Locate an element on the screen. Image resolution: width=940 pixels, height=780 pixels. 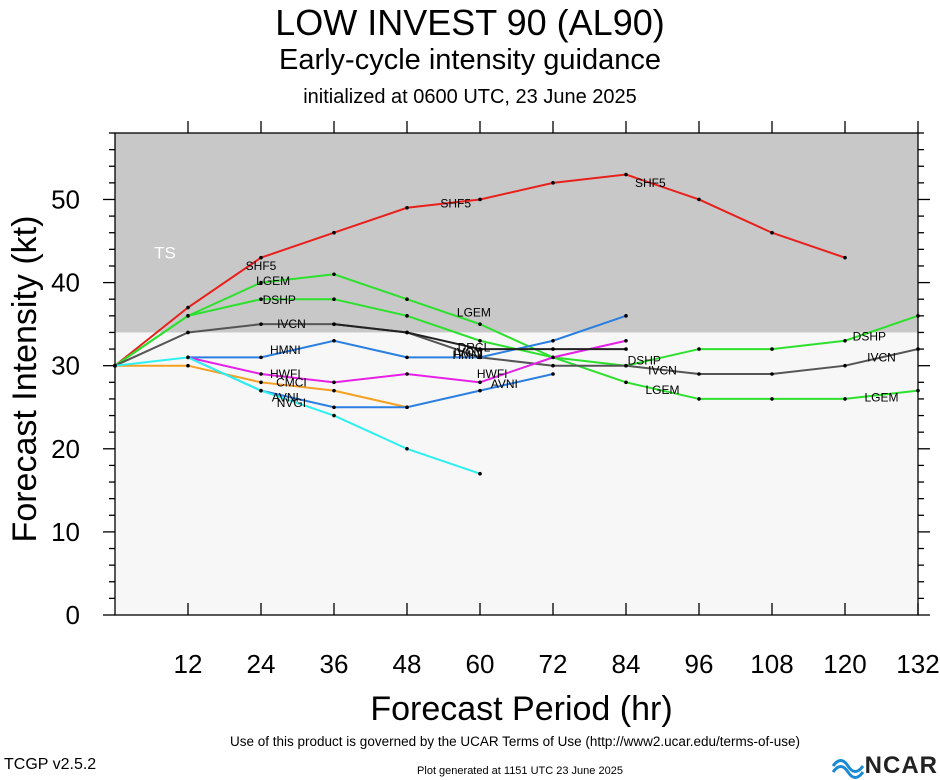
ncar-logo-text: NCAR is located at coordinates (901, 765).